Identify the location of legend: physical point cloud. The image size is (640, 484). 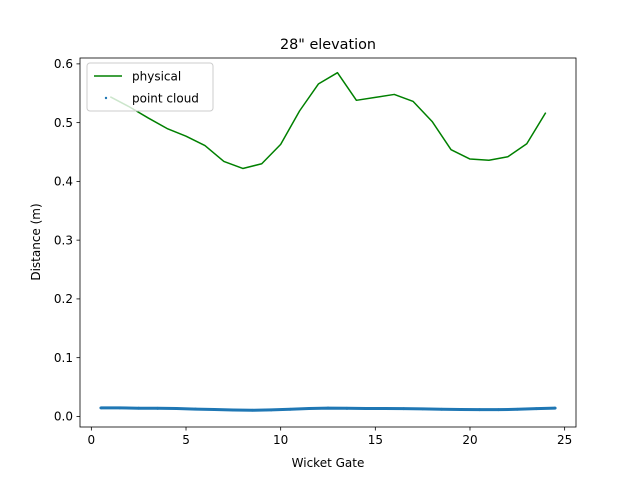
(150, 87).